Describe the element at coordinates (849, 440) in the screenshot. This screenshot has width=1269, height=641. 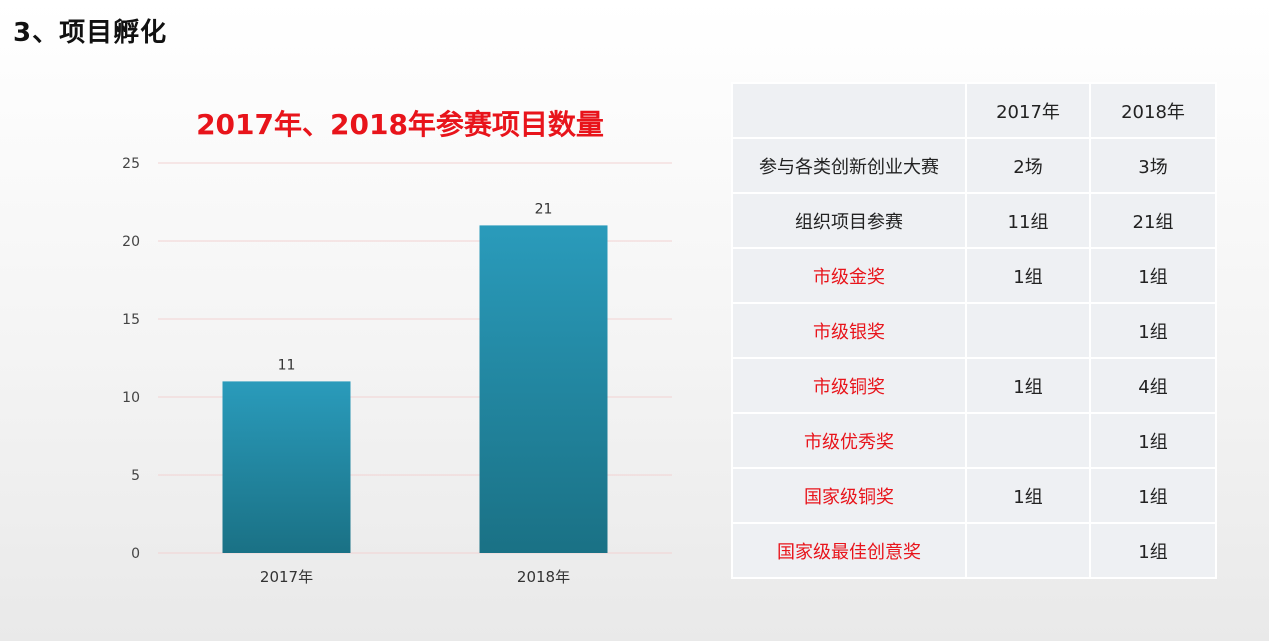
I see `row-label: 市级优秀奖` at that location.